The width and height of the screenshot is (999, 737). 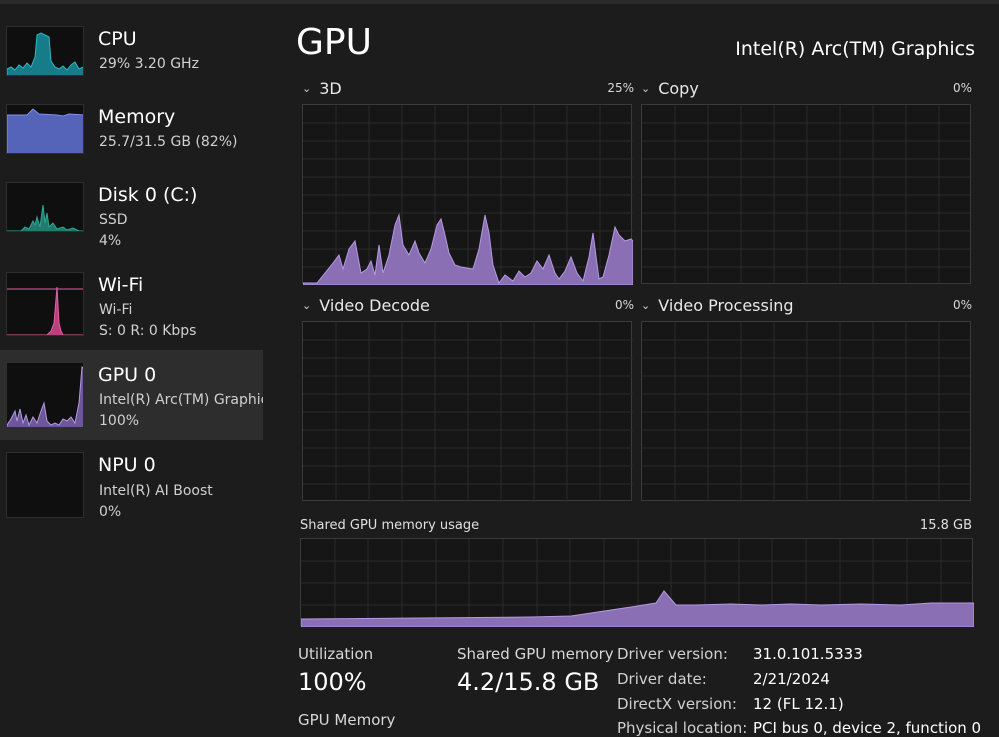 What do you see at coordinates (677, 704) in the screenshot?
I see `info-label: DirectX version:` at bounding box center [677, 704].